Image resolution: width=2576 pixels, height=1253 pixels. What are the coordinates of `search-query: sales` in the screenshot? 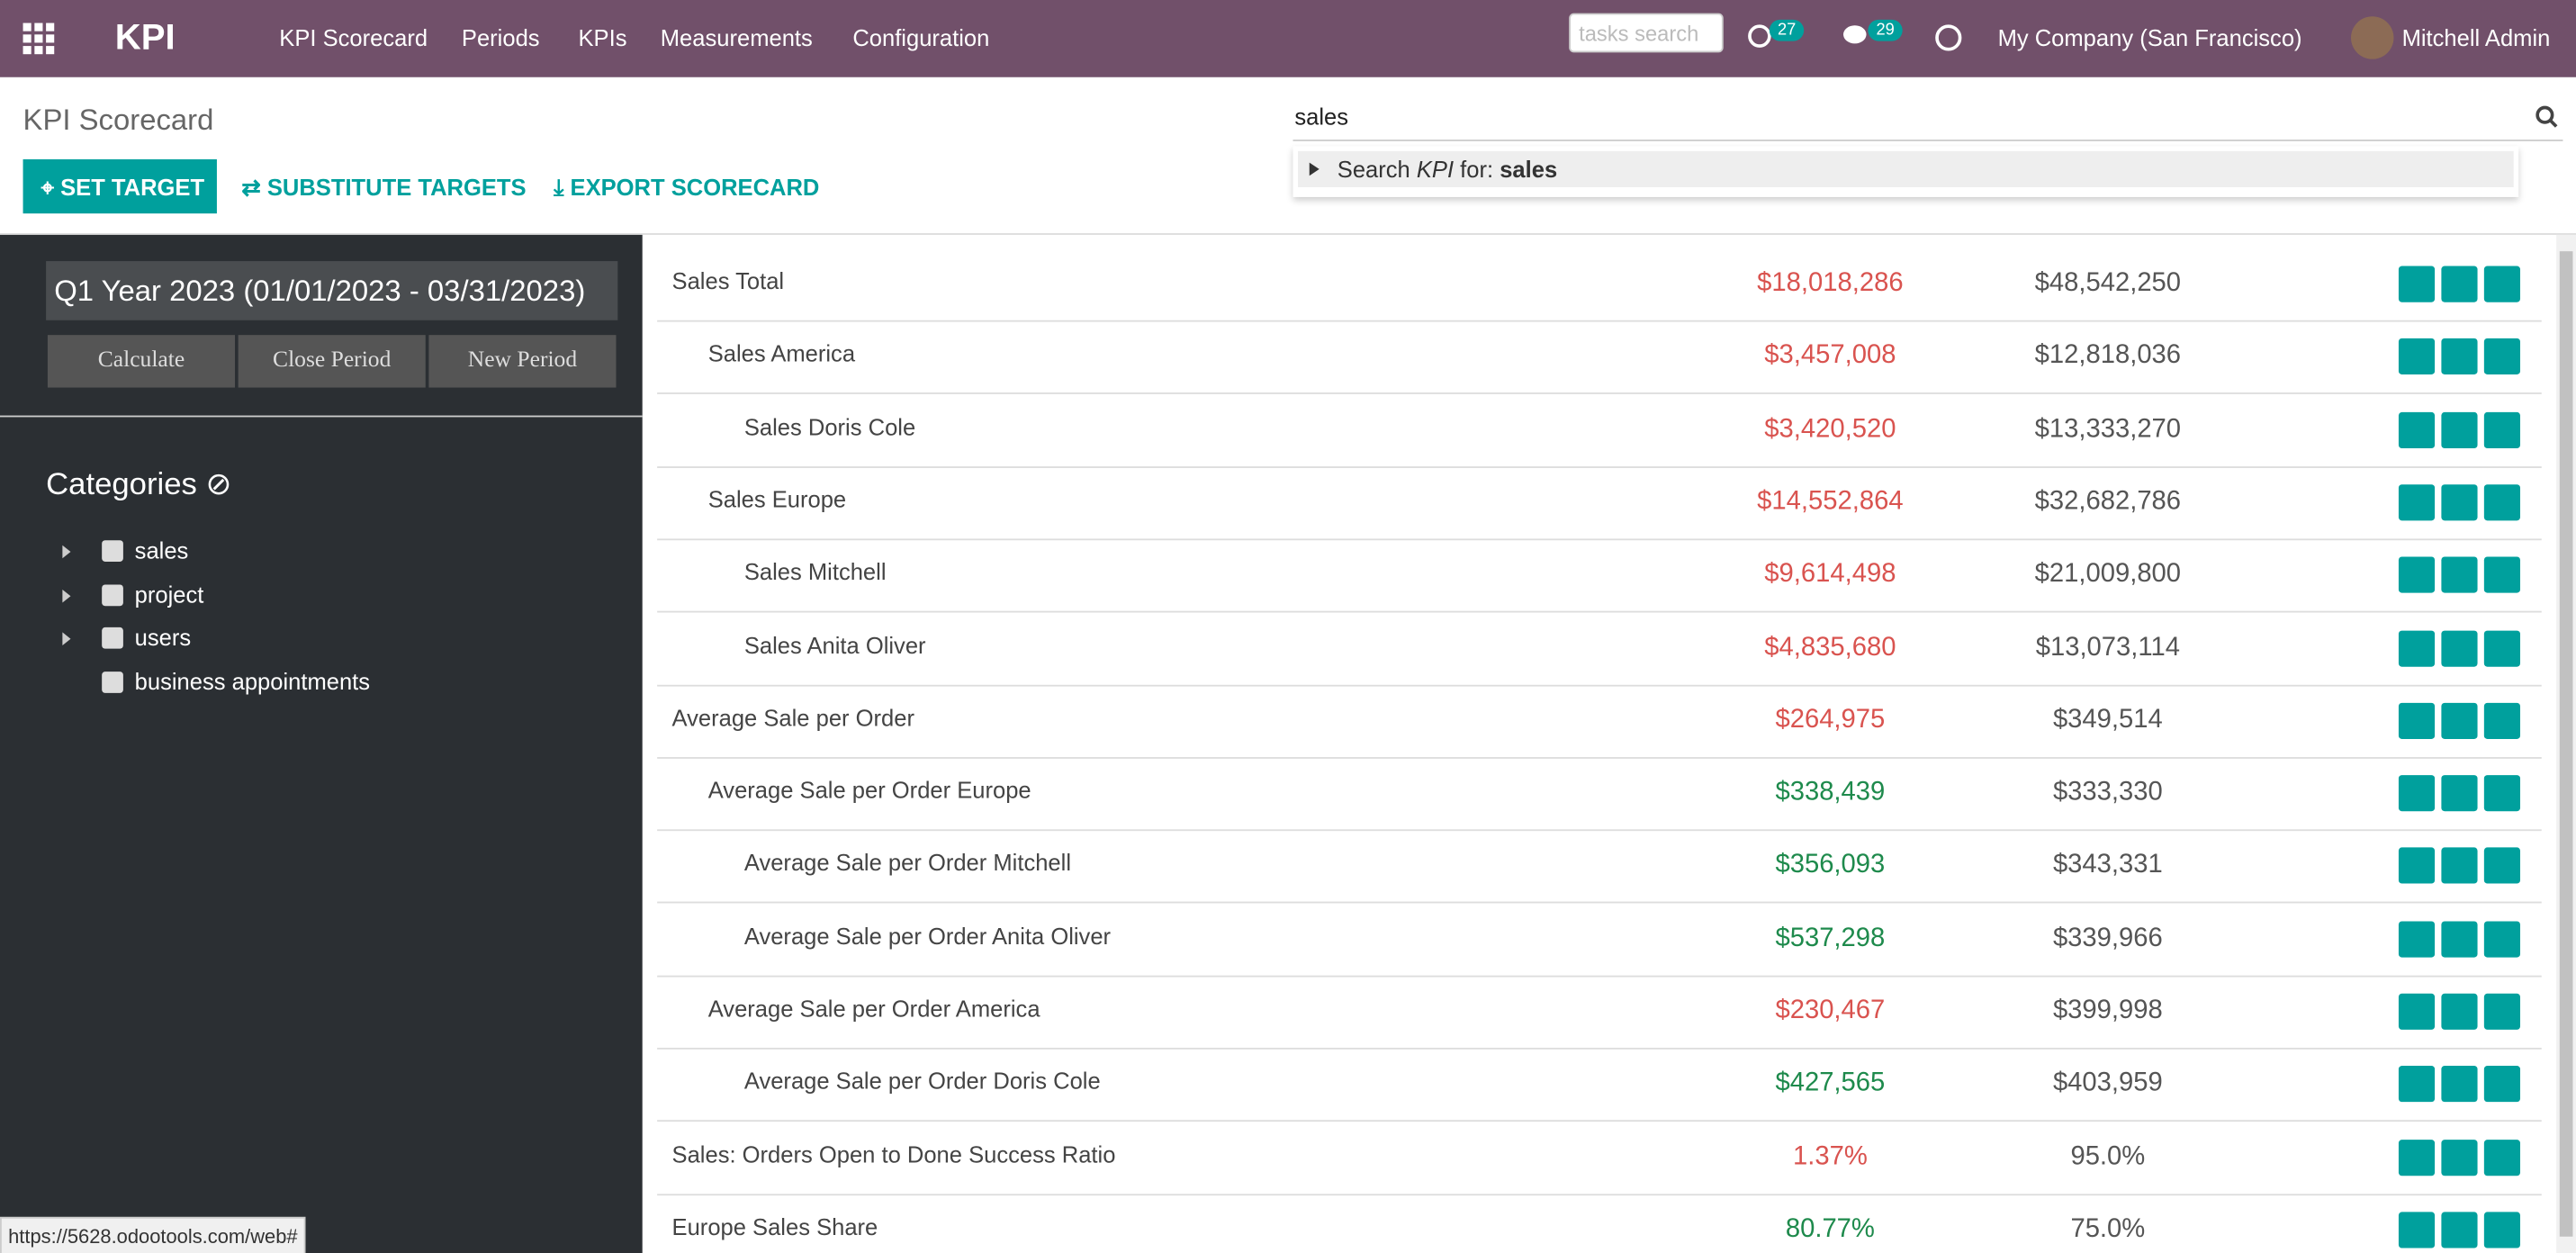 It's located at (1321, 117).